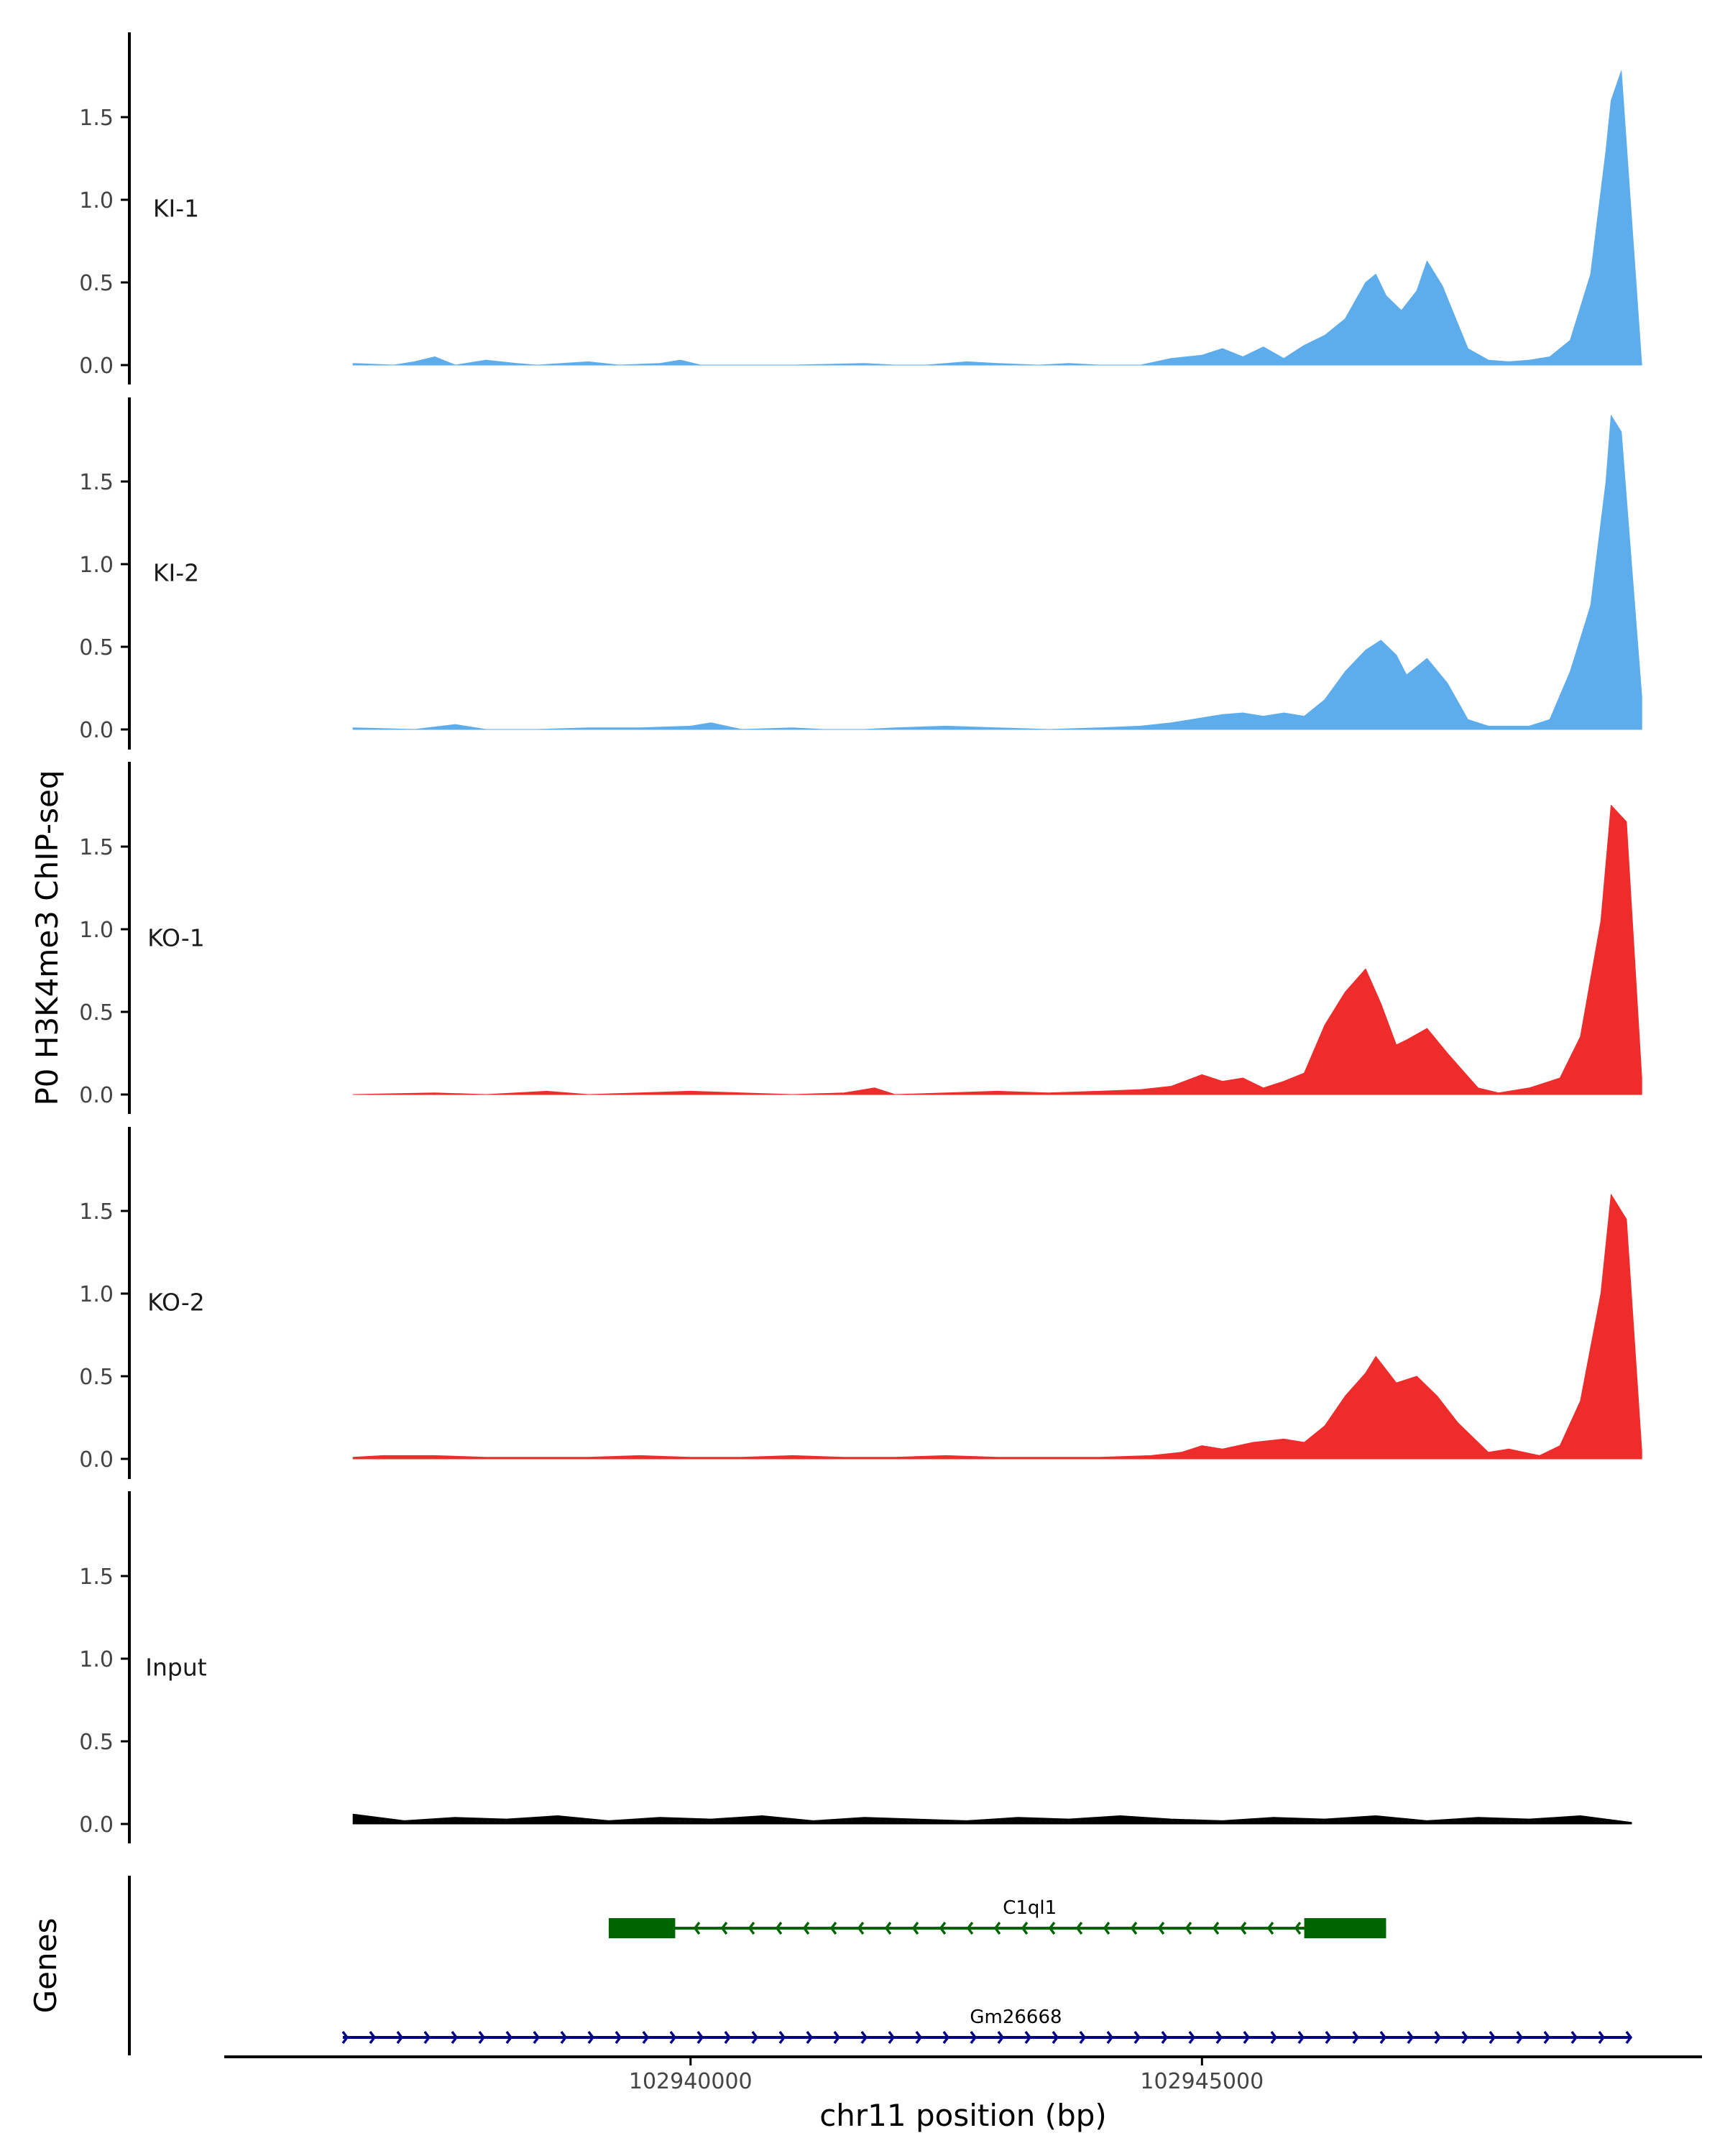 The height and width of the screenshot is (2156, 1725). I want to click on x-tick-label: 102940000, so click(691, 2082).